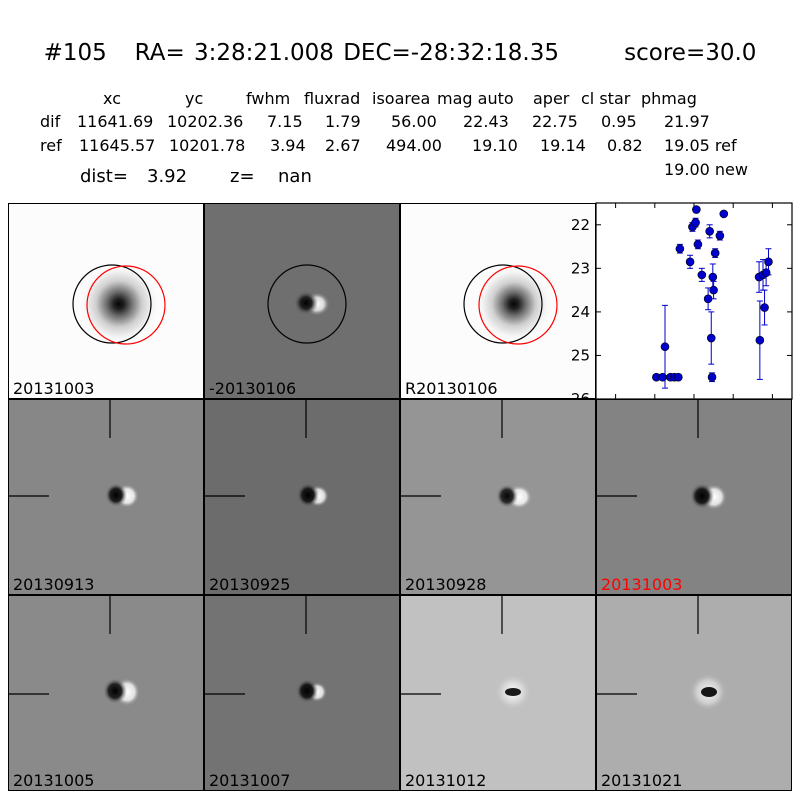  I want to click on phmag-new-value: 19.00 new, so click(706, 169).